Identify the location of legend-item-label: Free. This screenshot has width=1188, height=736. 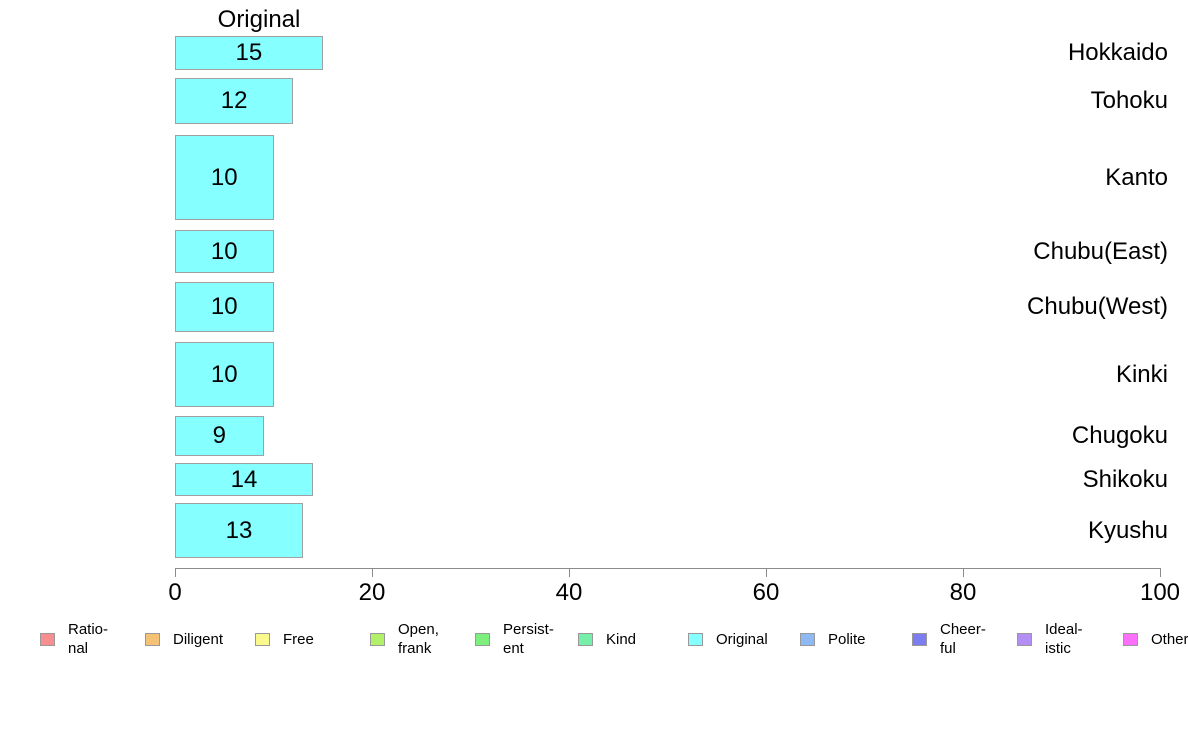
(298, 639).